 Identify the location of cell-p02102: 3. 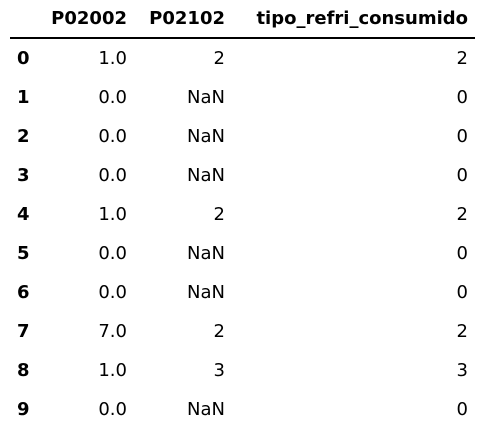
(219, 370).